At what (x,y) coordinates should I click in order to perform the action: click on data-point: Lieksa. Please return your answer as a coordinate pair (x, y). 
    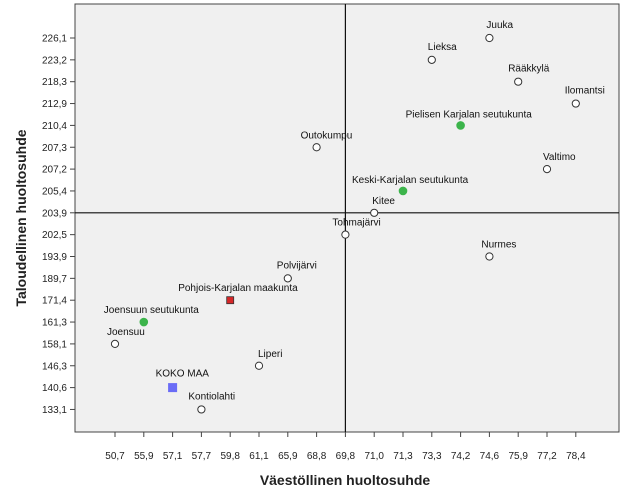
    Looking at the image, I should click on (442, 53).